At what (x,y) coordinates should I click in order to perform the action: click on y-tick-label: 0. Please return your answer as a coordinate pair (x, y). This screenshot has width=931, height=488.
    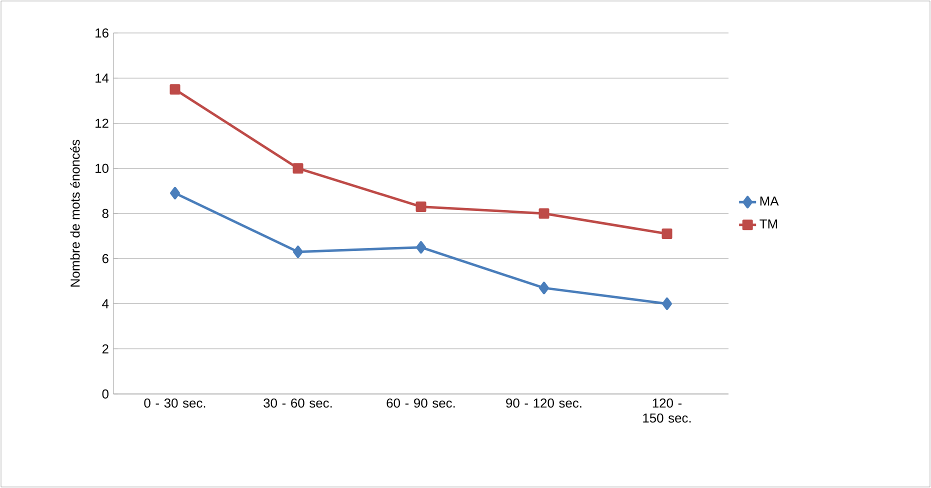
    Looking at the image, I should click on (105, 394).